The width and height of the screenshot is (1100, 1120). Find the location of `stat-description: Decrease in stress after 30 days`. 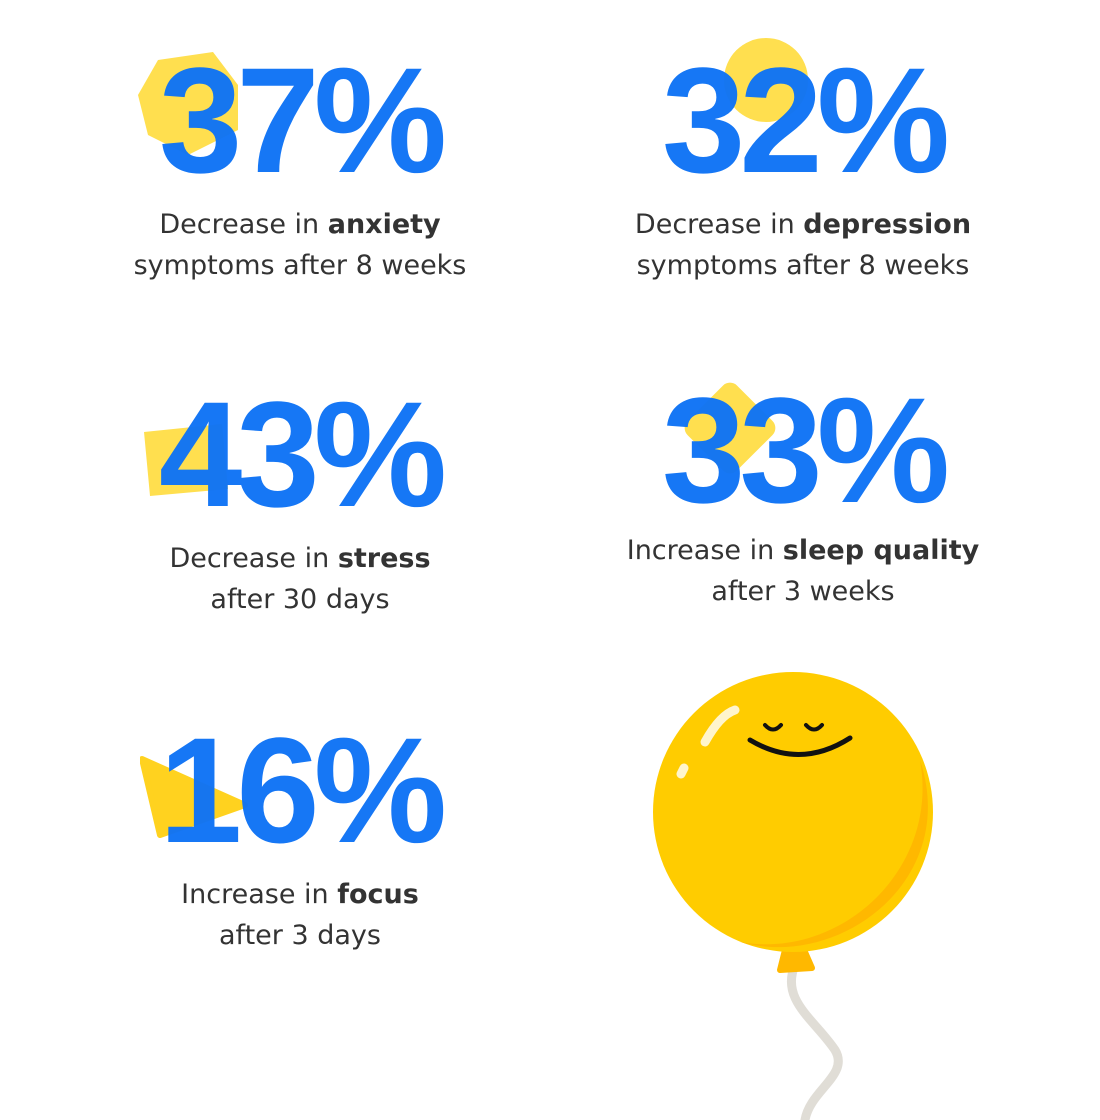

stat-description: Decrease in stress after 30 days is located at coordinates (300, 579).